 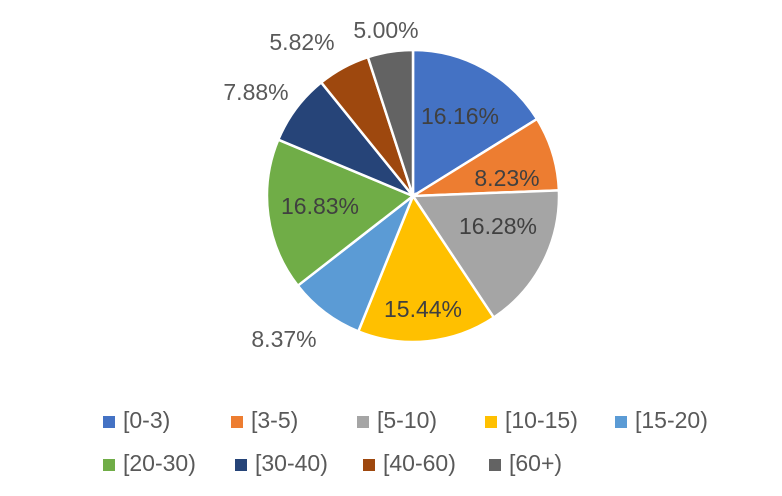 What do you see at coordinates (283, 339) in the screenshot?
I see `slice-percent-label: 8.37%` at bounding box center [283, 339].